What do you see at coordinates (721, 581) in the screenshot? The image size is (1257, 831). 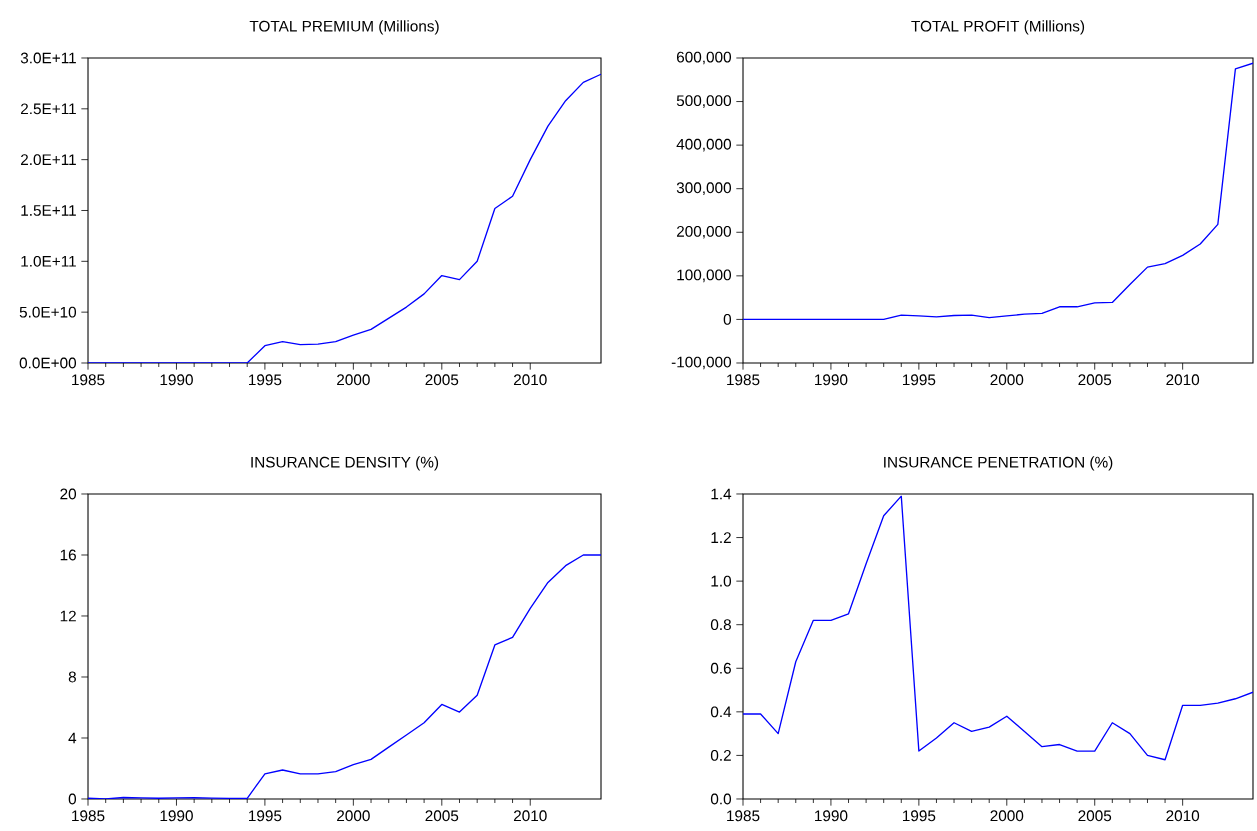 I see `y-tick-label: 1.0` at bounding box center [721, 581].